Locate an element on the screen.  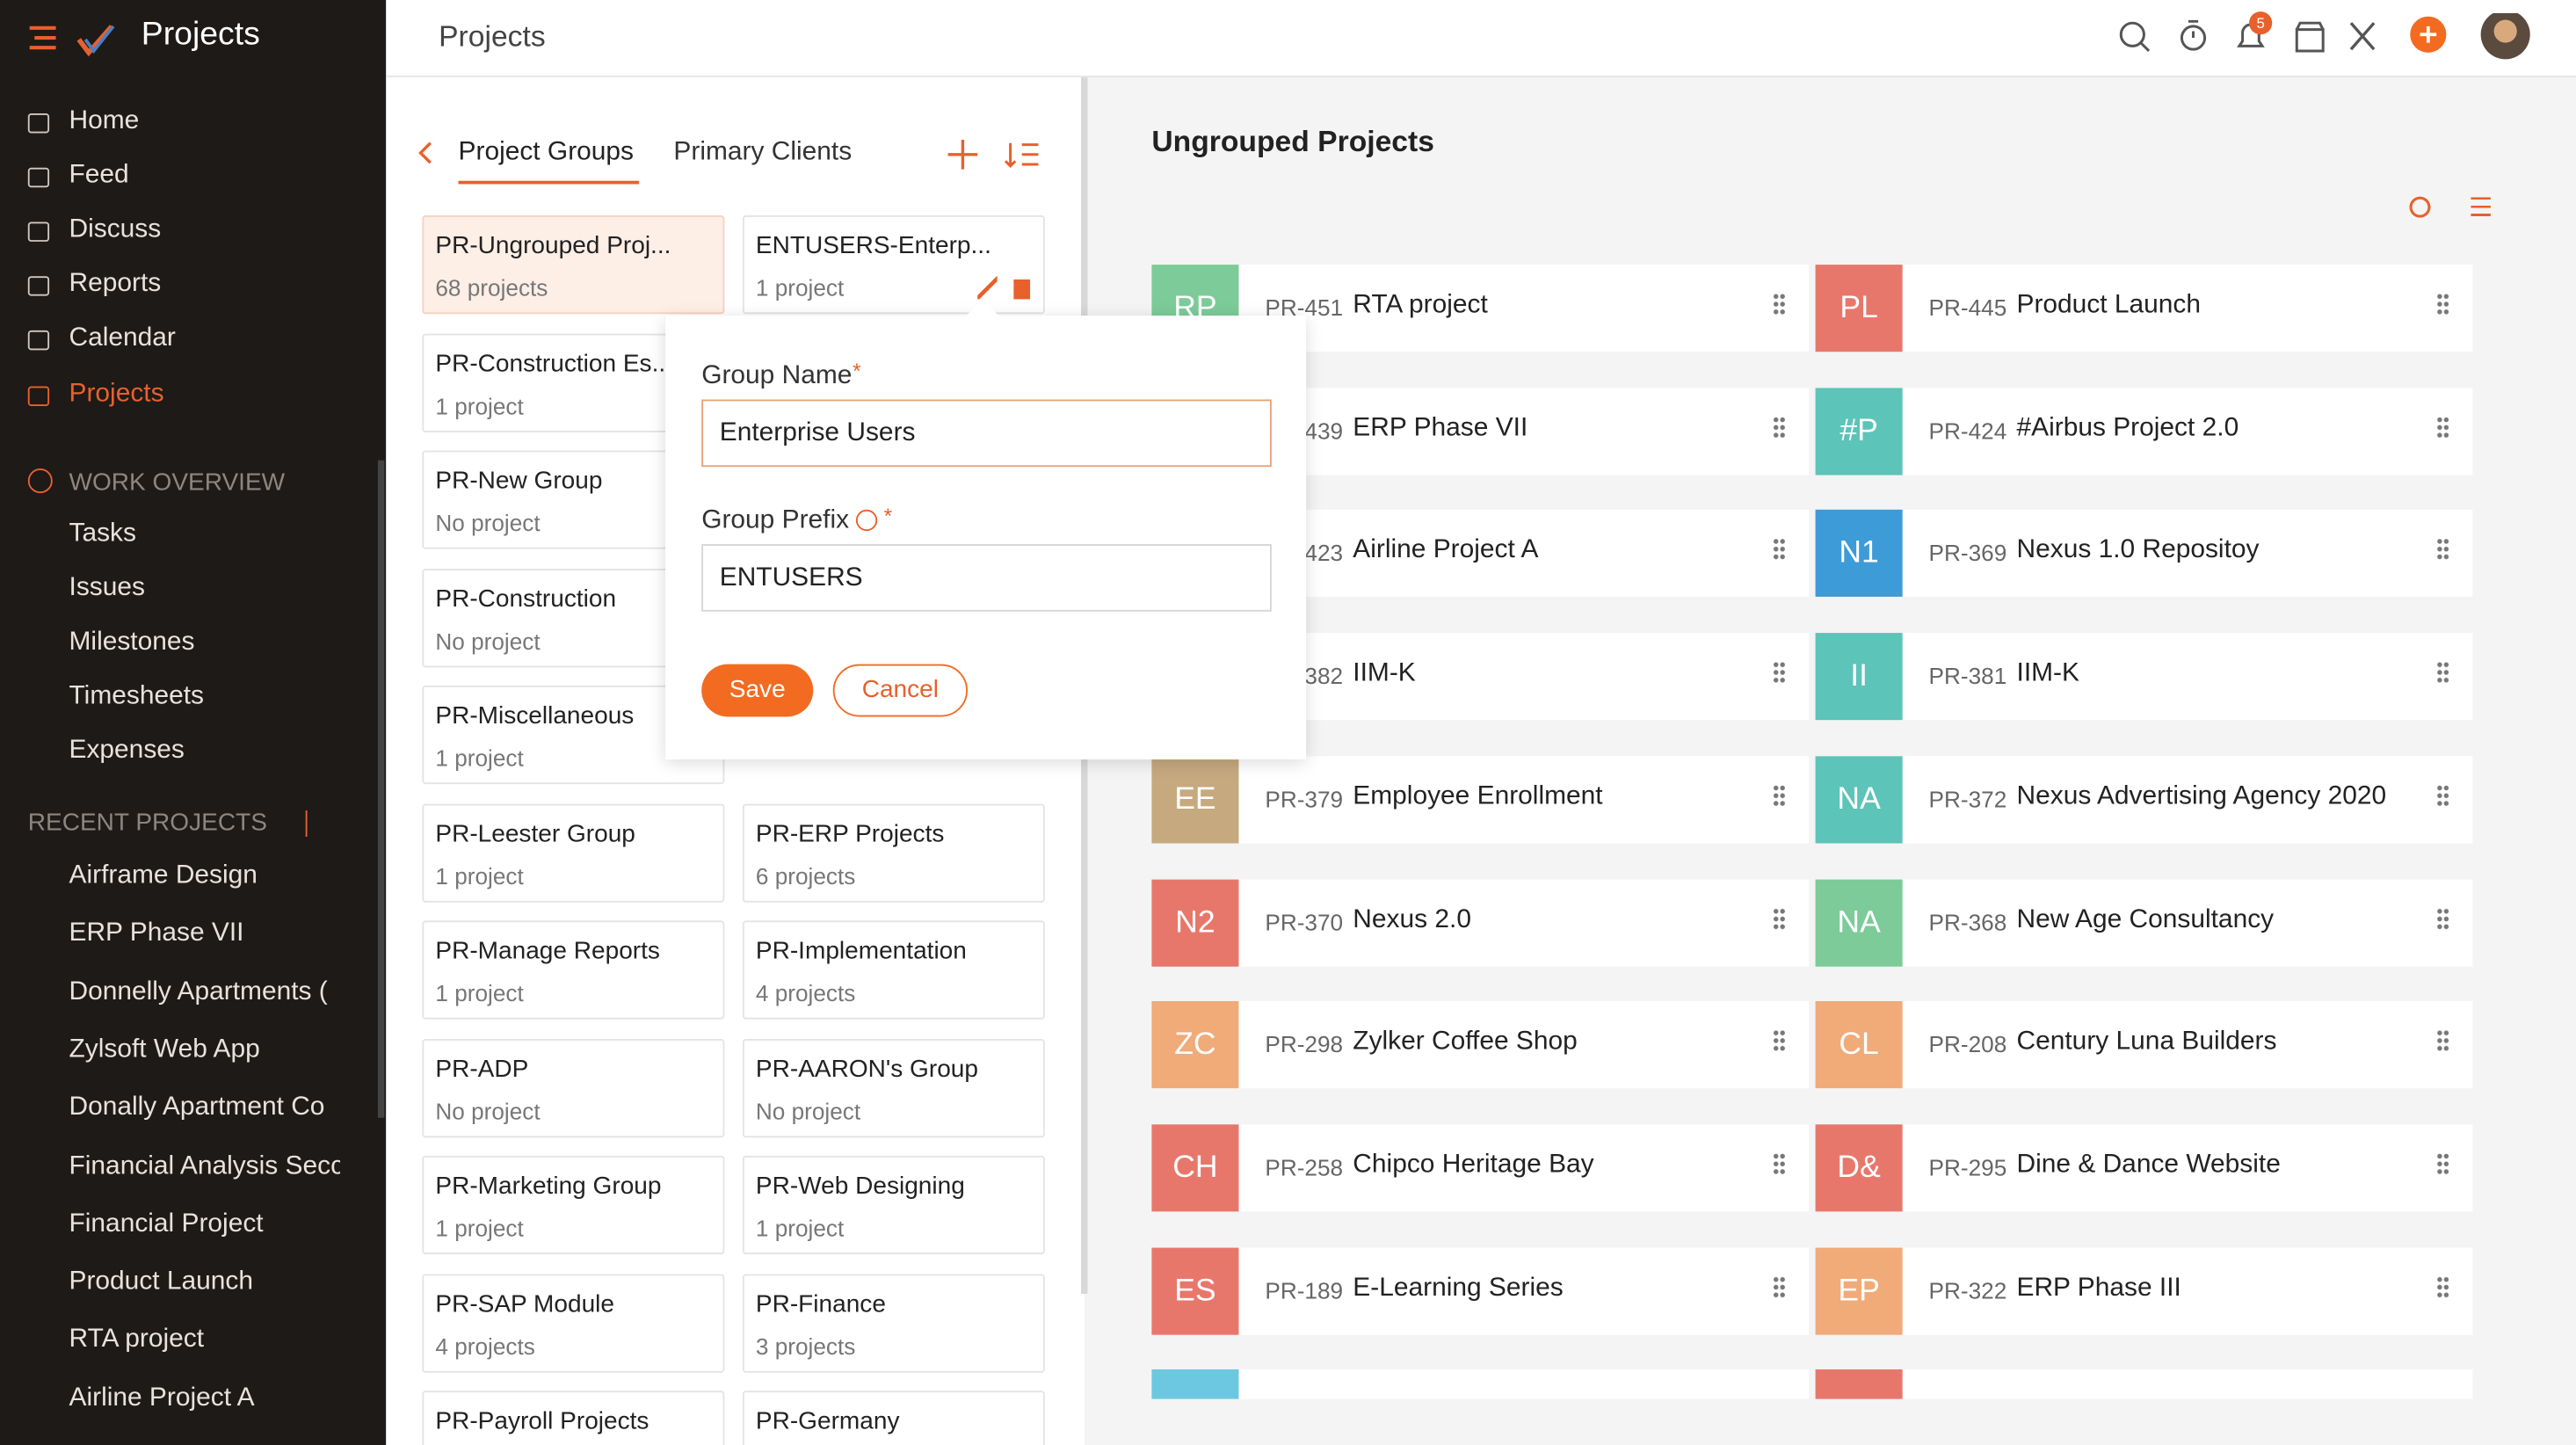
project-avatar: CH is located at coordinates (1195, 1168).